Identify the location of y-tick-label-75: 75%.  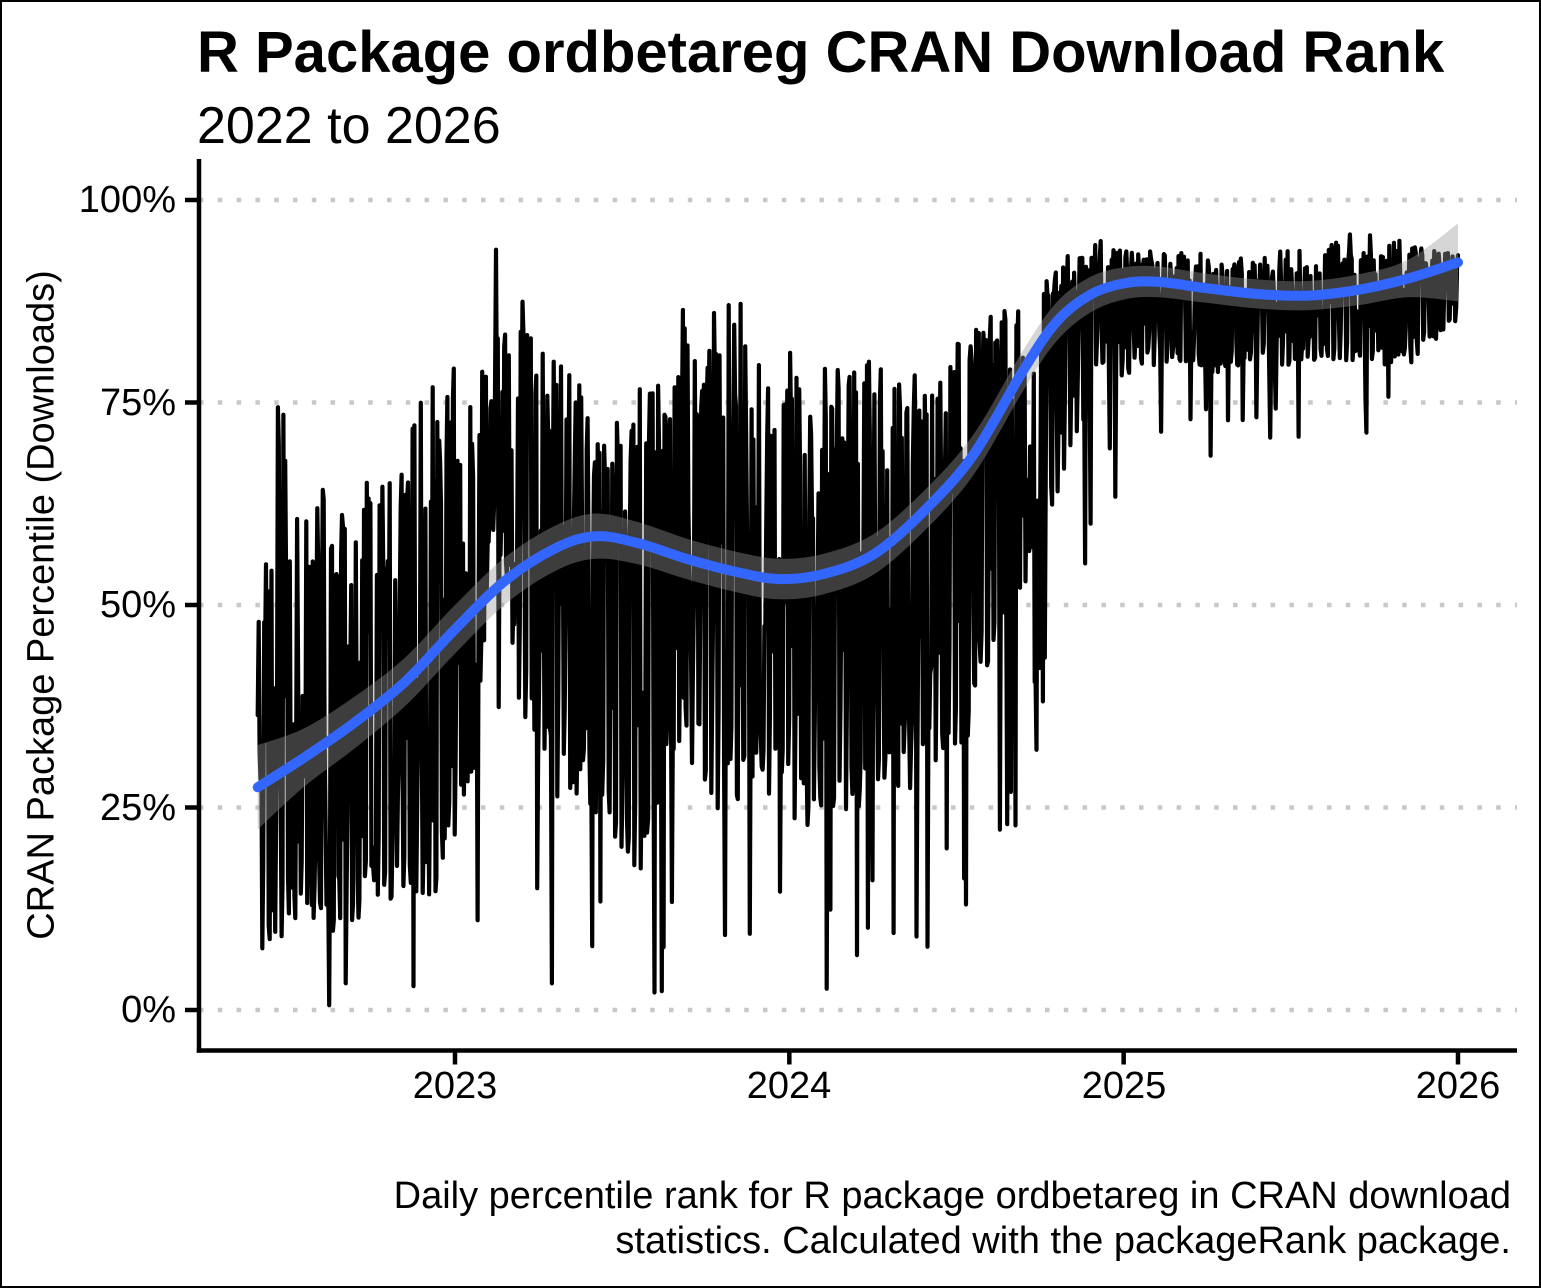
(137, 402).